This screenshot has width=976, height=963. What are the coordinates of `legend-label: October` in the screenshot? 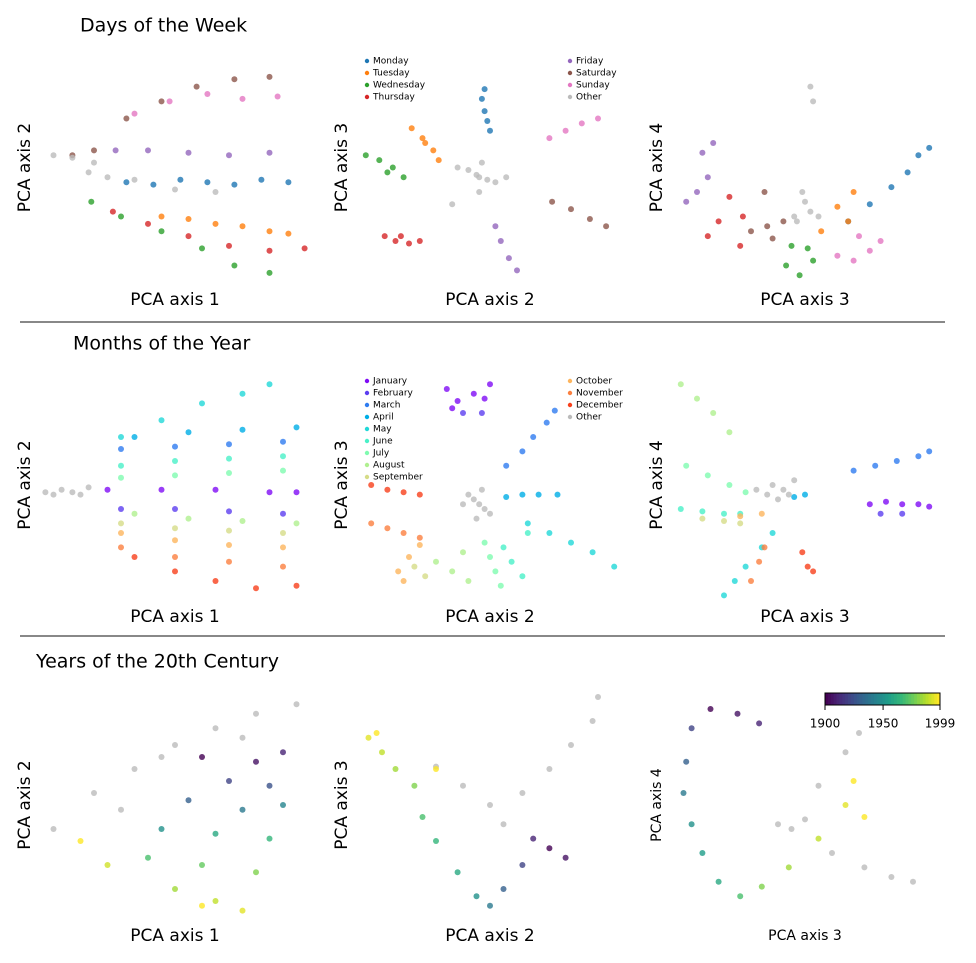 It's located at (594, 382).